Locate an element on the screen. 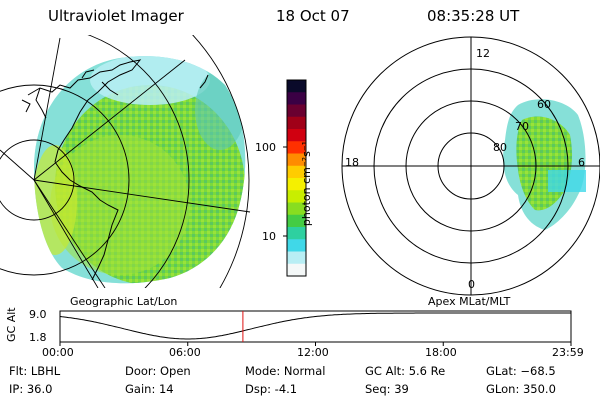  ip-value: IP: 36.0 is located at coordinates (31, 389).